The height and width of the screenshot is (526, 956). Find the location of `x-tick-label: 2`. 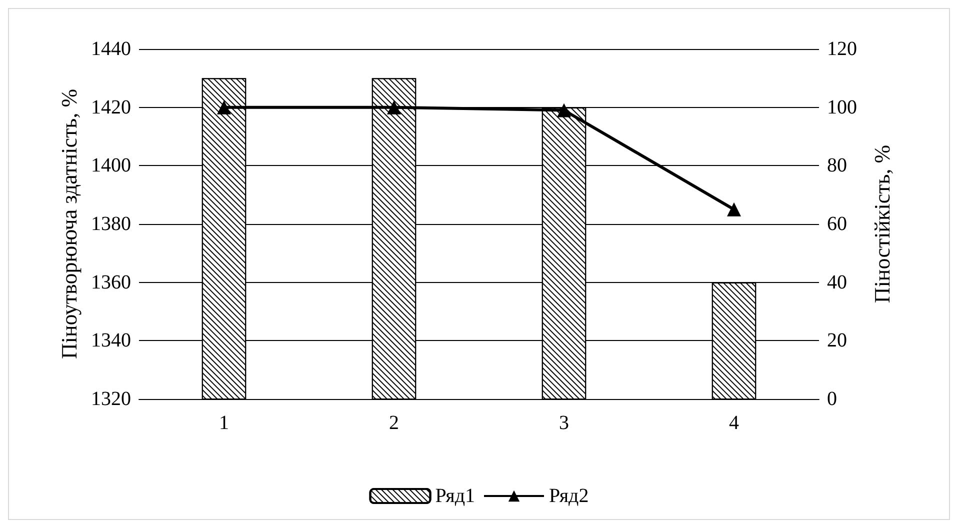

x-tick-label: 2 is located at coordinates (394, 423).